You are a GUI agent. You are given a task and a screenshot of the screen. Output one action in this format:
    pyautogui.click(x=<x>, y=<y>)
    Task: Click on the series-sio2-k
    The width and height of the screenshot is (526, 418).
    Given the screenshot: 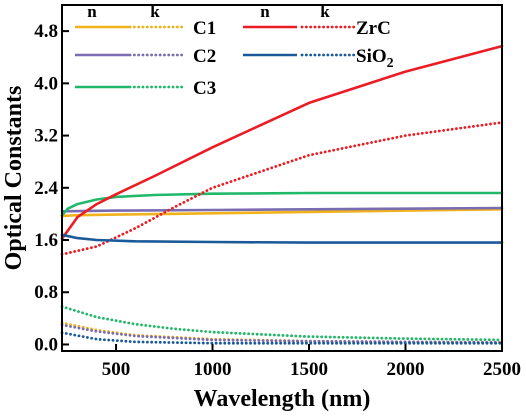 What is the action you would take?
    pyautogui.click(x=282, y=338)
    